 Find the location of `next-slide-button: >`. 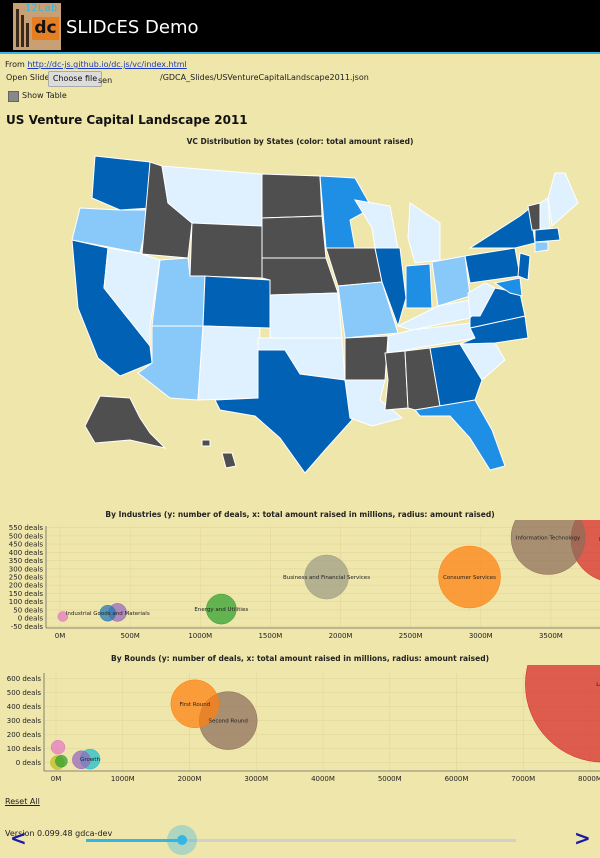

next-slide-button: > is located at coordinates (582, 838).